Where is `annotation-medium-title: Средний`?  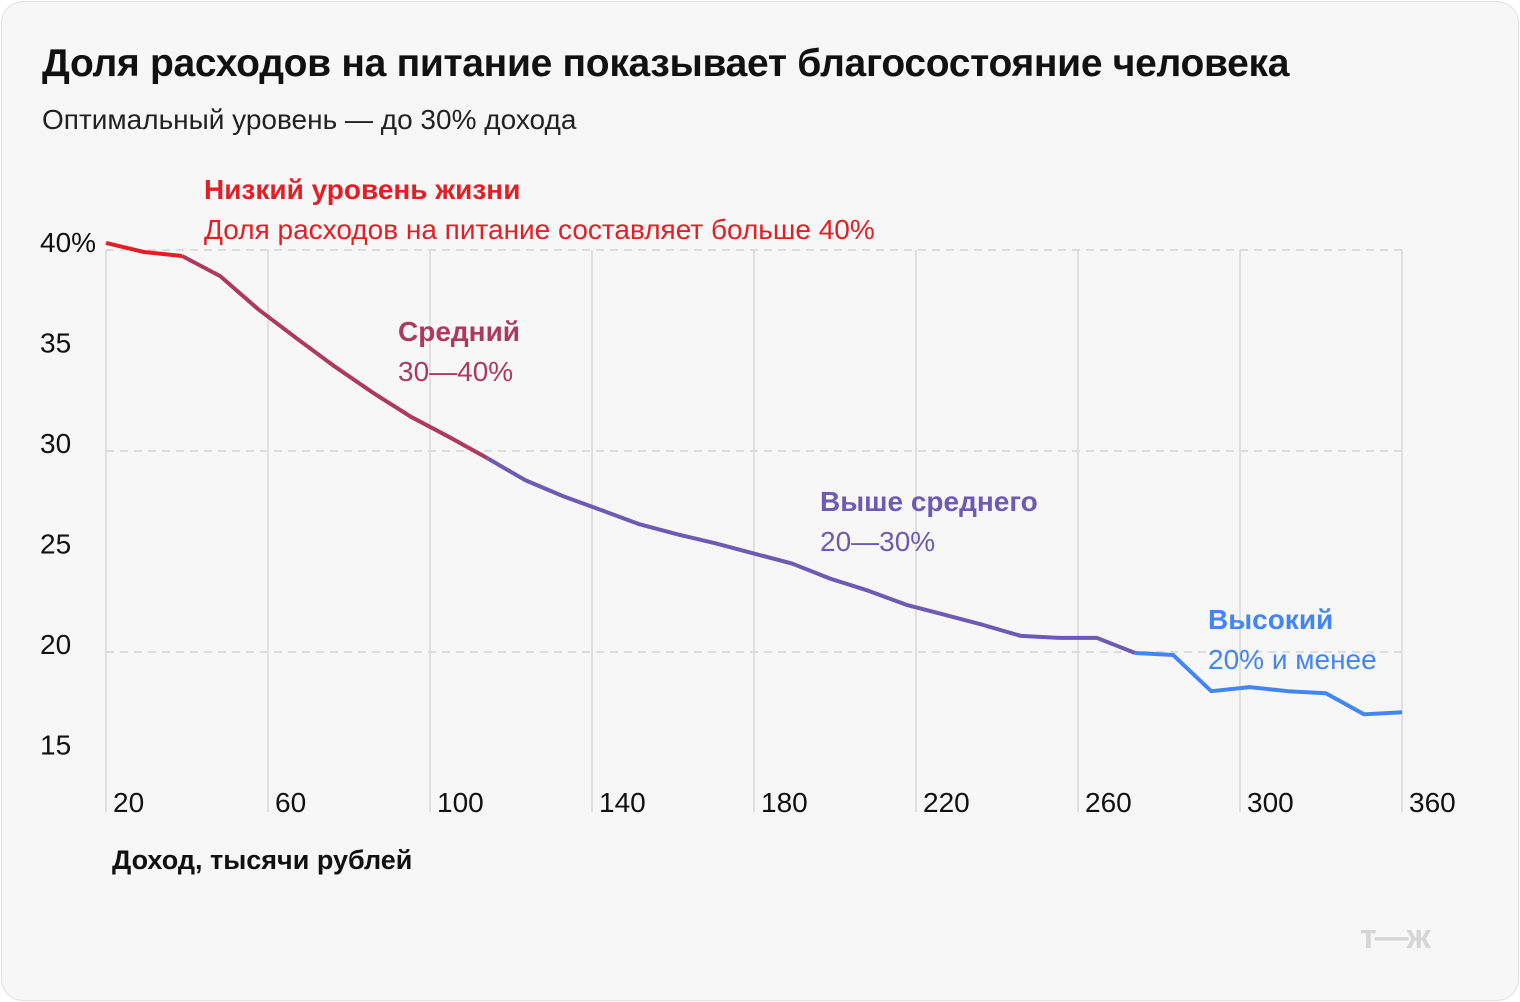 annotation-medium-title: Средний is located at coordinates (459, 331).